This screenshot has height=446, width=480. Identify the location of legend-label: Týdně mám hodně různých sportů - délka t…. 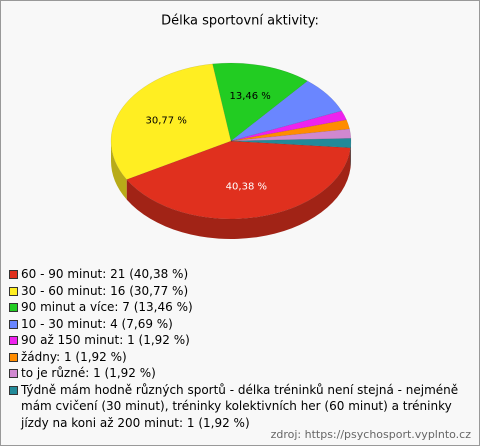
(240, 406).